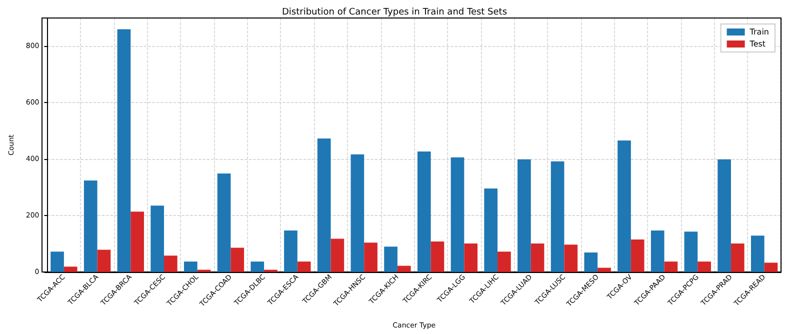 The width and height of the screenshot is (789, 334). What do you see at coordinates (395, 13) in the screenshot?
I see `chart-title: Distribution of Cancer Types in Train and Test Sets` at bounding box center [395, 13].